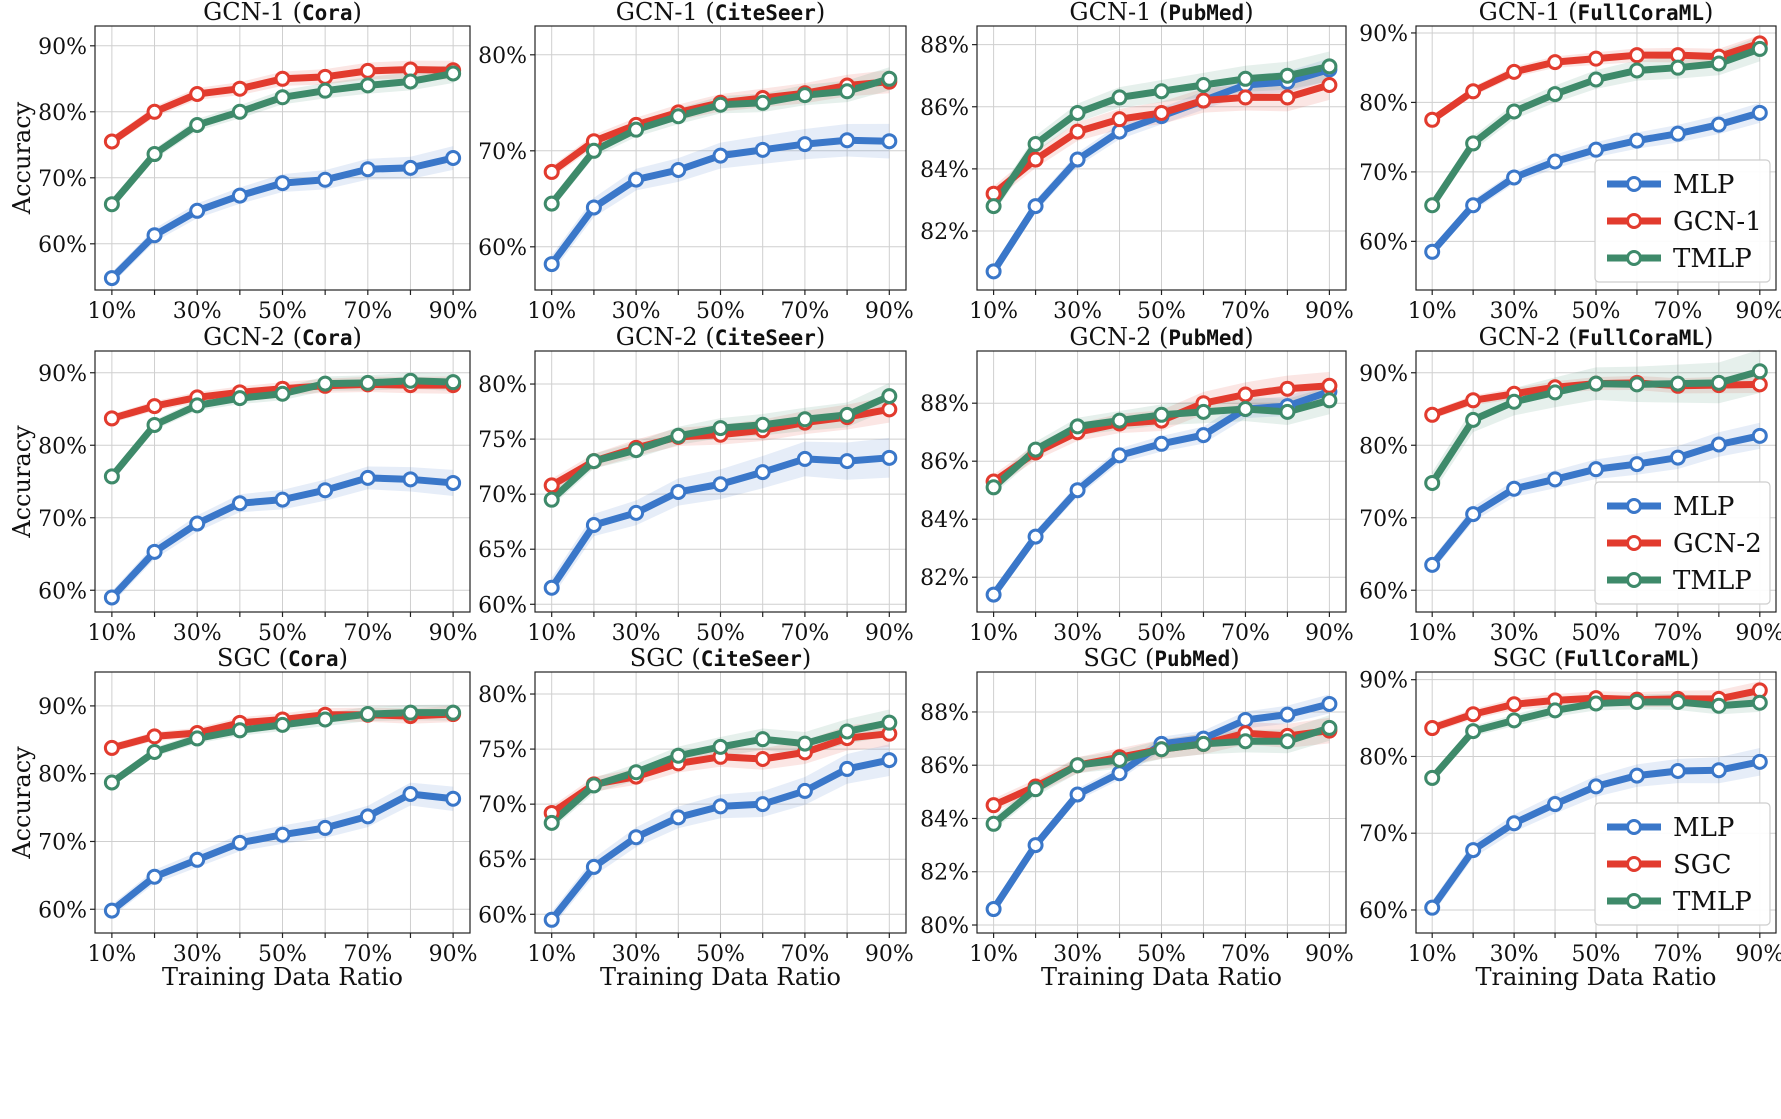  What do you see at coordinates (1596, 13) in the screenshot?
I see `subplot-title: GCN-1 (FullCoraML)` at bounding box center [1596, 13].